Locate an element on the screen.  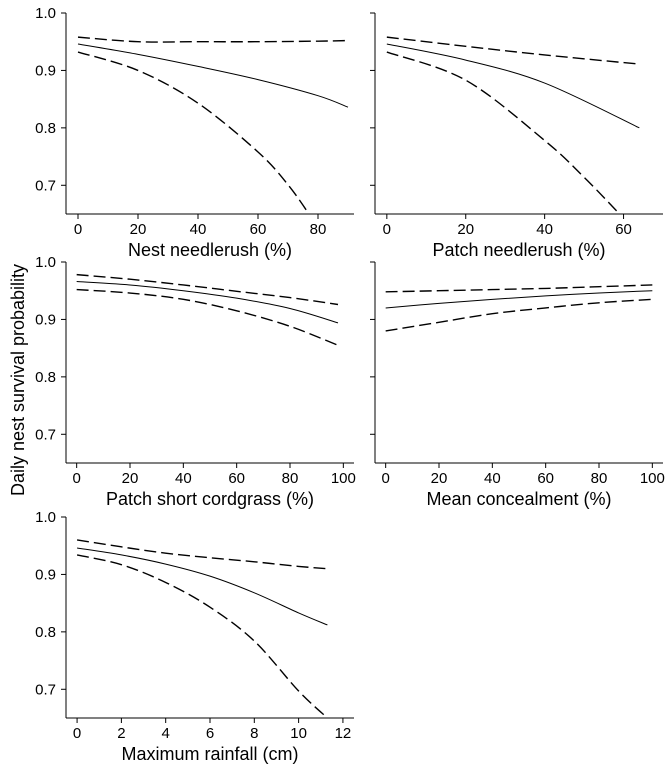
figure-y-axis-label: Daily nest survival probability is located at coordinates (18, 380).